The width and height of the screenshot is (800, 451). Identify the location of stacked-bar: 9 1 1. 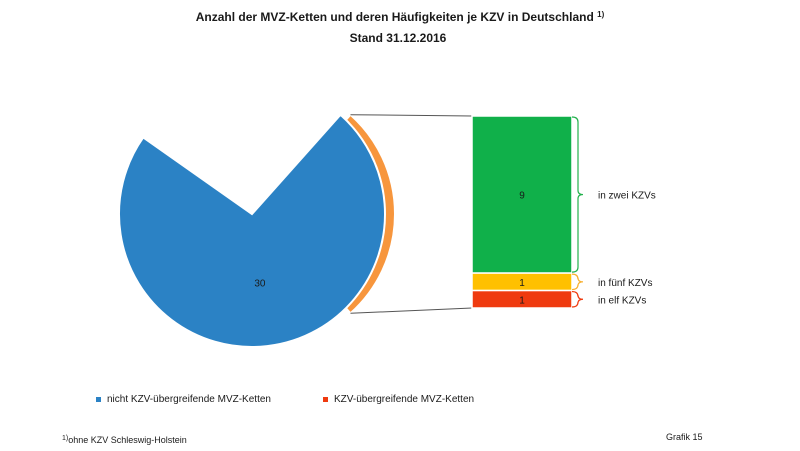
(522, 212).